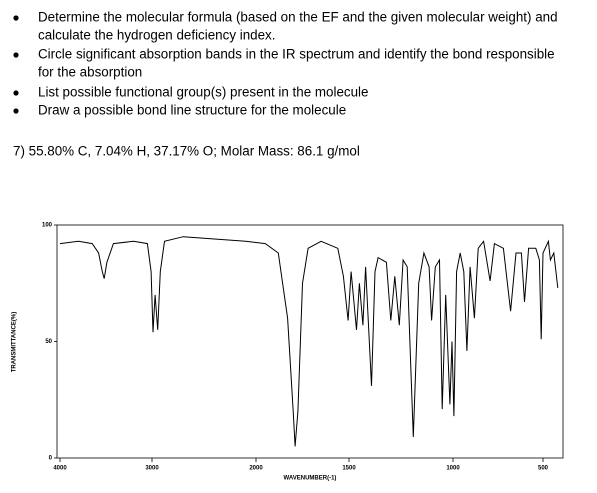 This screenshot has height=493, width=597. I want to click on y-axis-label: TRANSMITTANCE(%), so click(15, 342).